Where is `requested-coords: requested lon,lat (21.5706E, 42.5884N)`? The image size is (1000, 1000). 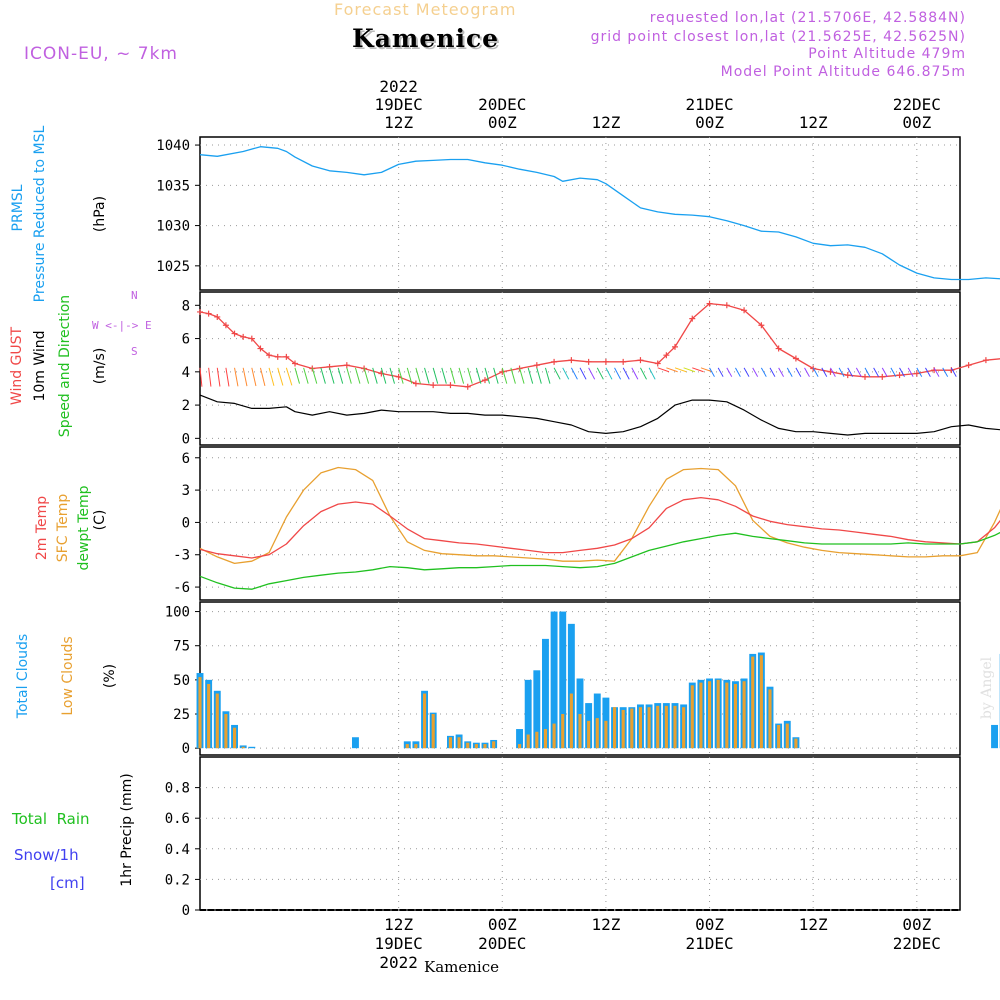
requested-coords: requested lon,lat (21.5706E, 42.5884N) is located at coordinates (807, 18).